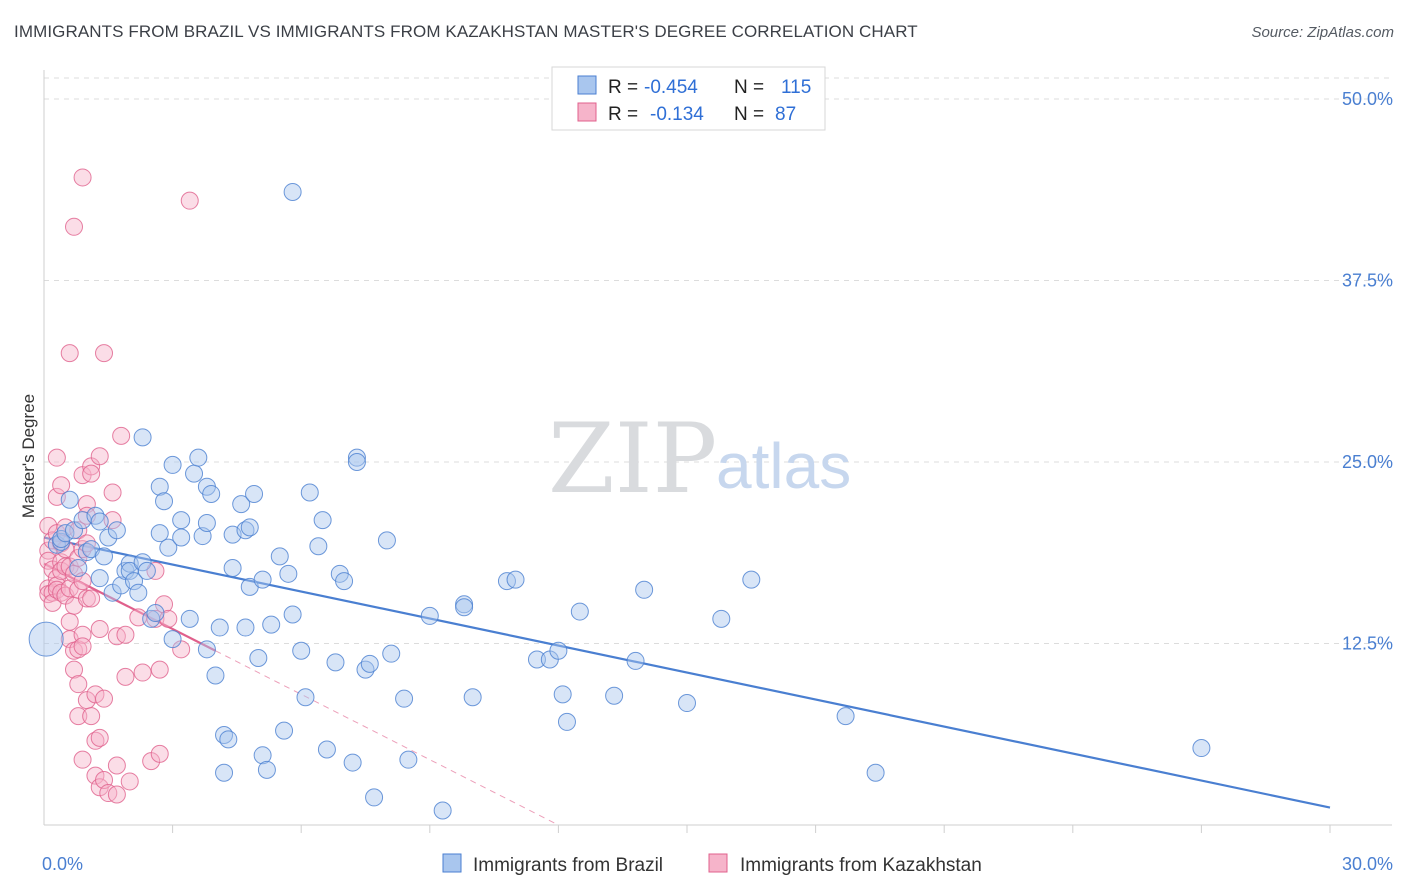 Image resolution: width=1406 pixels, height=892 pixels. What do you see at coordinates (1367, 864) in the screenshot?
I see `x-tick-label: 30.0%` at bounding box center [1367, 864].